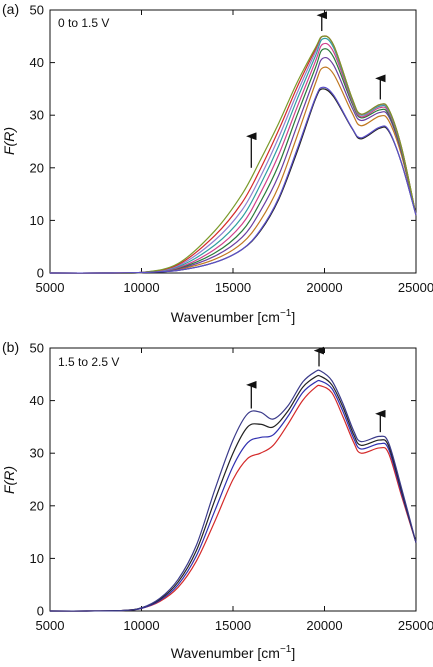 The image size is (433, 667). Describe the element at coordinates (10, 9) in the screenshot. I see `panel-label: (a)` at that location.